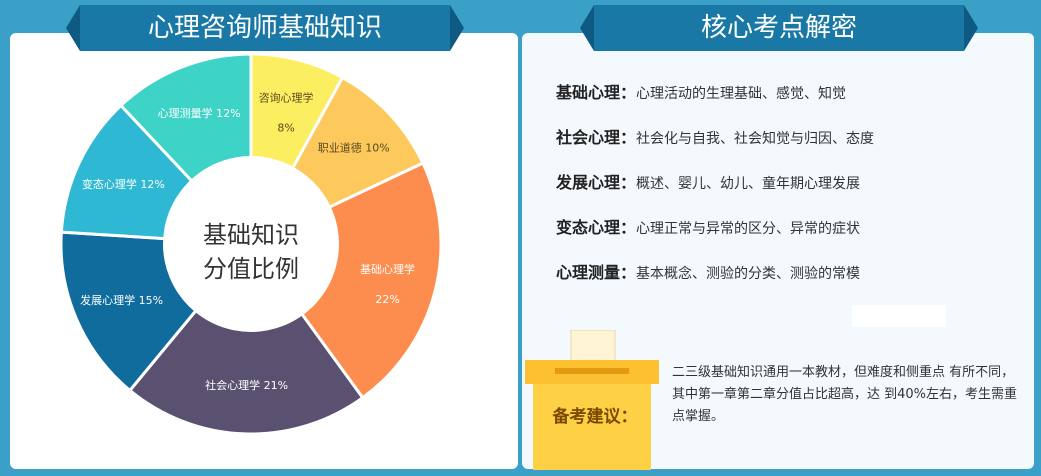 The height and width of the screenshot is (476, 1041). Describe the element at coordinates (755, 139) in the screenshot. I see `key-point-text: 社会化与自我、社会知觉与归因、态度` at that location.